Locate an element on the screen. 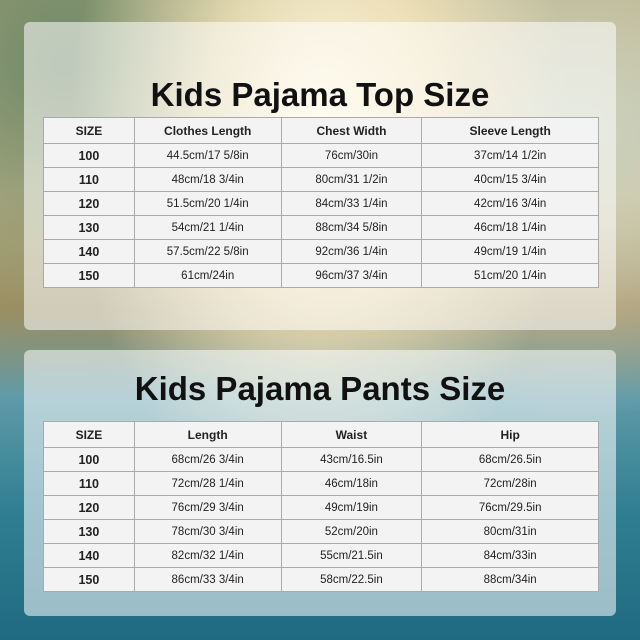  table-row: 150 86cm/33 3/4in 58cm/22.5in 88cm/34in is located at coordinates (321, 579).